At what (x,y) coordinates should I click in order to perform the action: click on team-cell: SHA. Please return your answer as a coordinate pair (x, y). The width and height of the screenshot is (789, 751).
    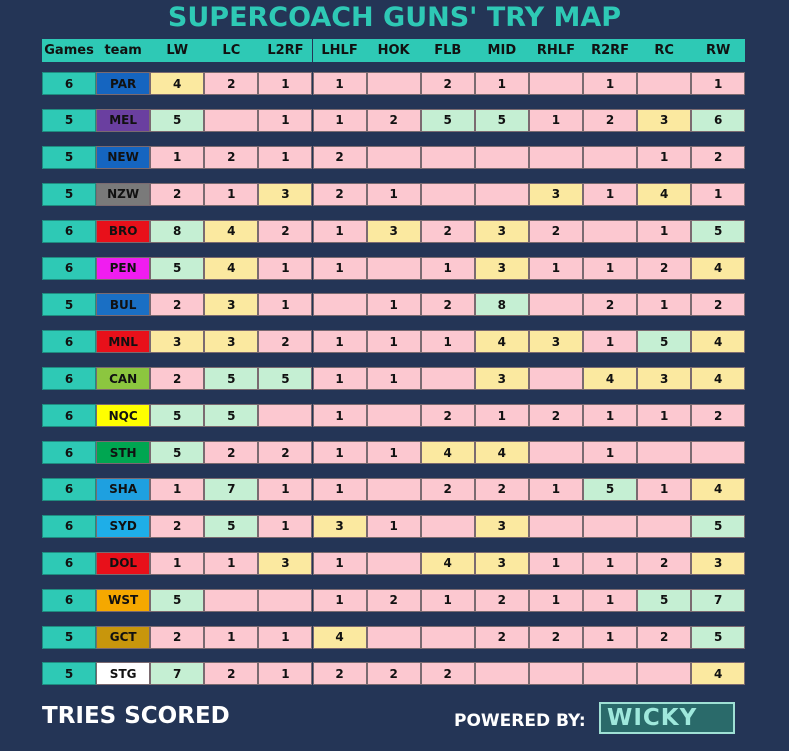
    Looking at the image, I should click on (123, 489).